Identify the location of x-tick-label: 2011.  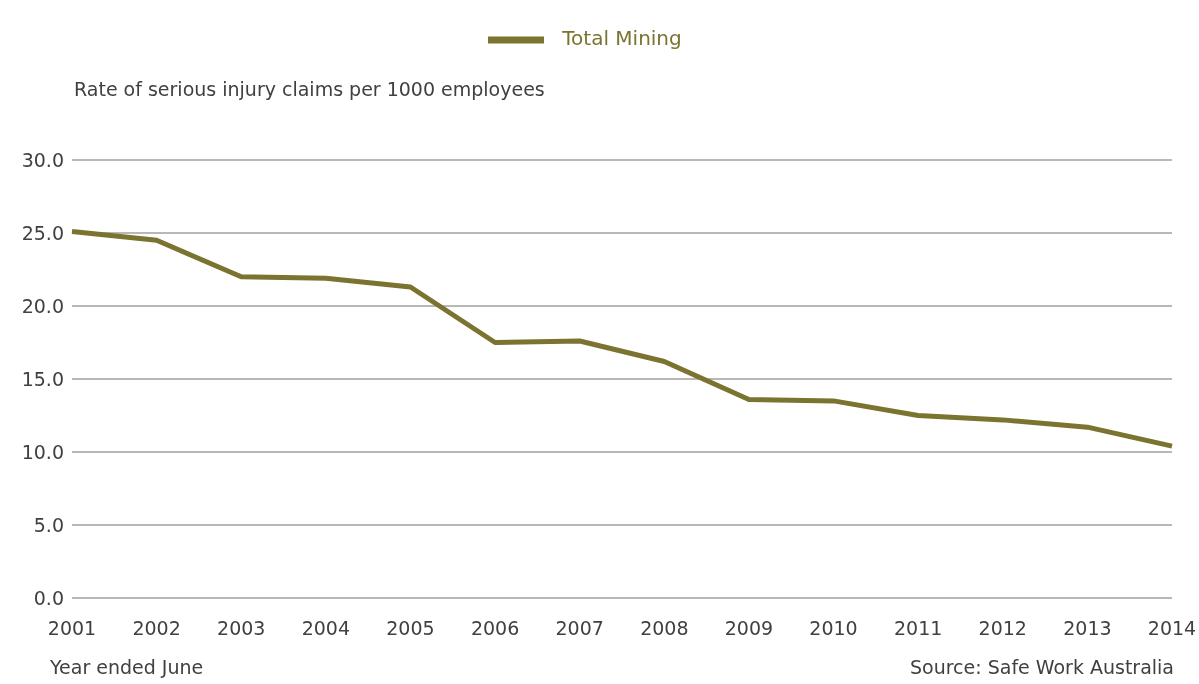
(918, 628).